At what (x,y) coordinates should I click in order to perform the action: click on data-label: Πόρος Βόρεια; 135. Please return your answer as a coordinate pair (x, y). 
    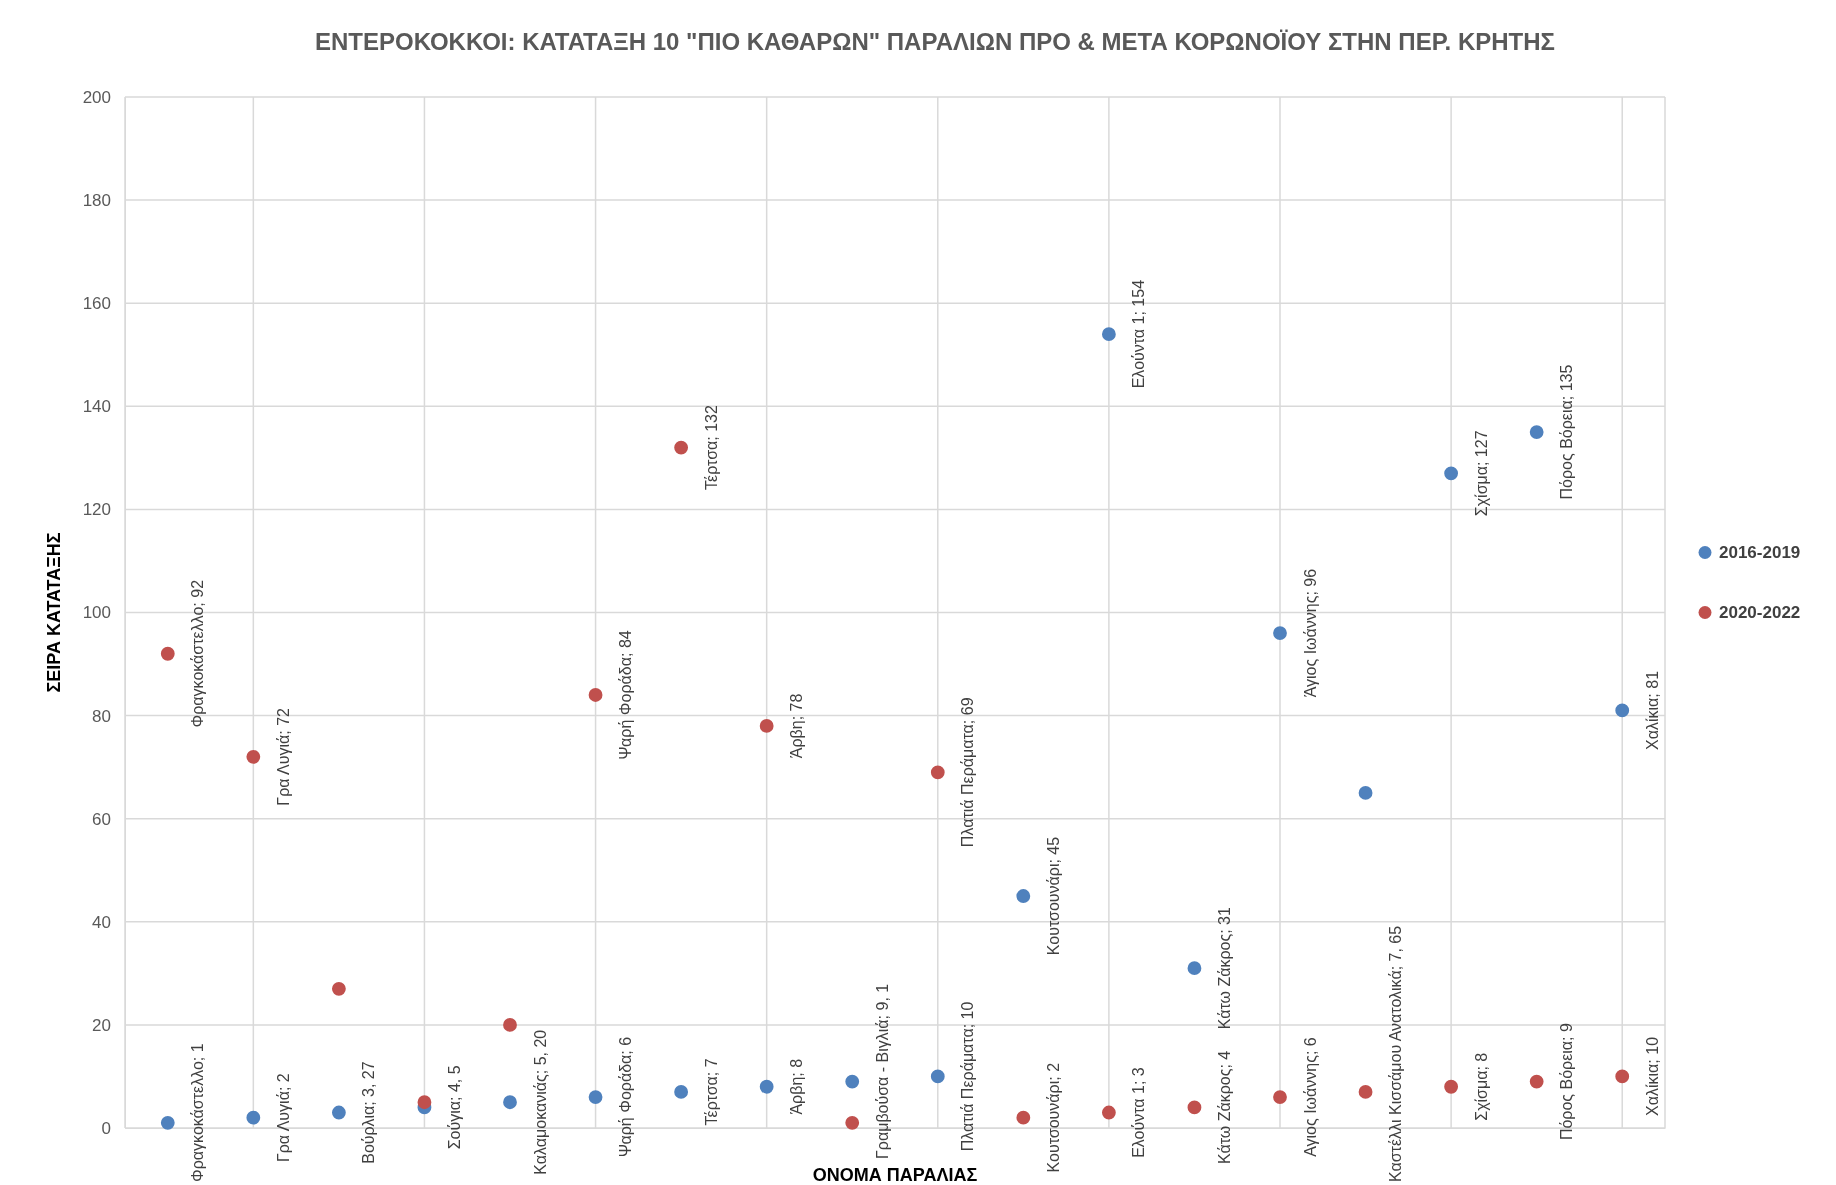
    Looking at the image, I should click on (1567, 432).